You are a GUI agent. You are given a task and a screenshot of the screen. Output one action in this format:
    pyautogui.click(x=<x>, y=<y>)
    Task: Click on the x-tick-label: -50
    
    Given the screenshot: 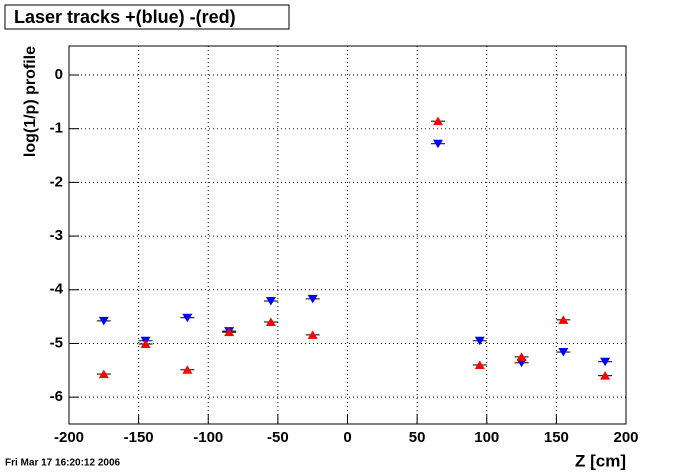 What is the action you would take?
    pyautogui.click(x=278, y=437)
    